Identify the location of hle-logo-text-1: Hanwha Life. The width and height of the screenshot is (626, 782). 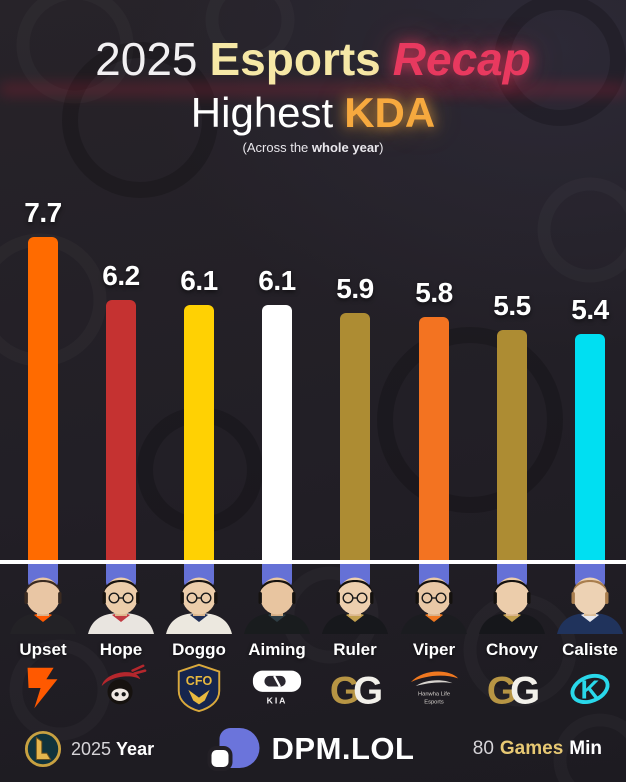
(434, 695).